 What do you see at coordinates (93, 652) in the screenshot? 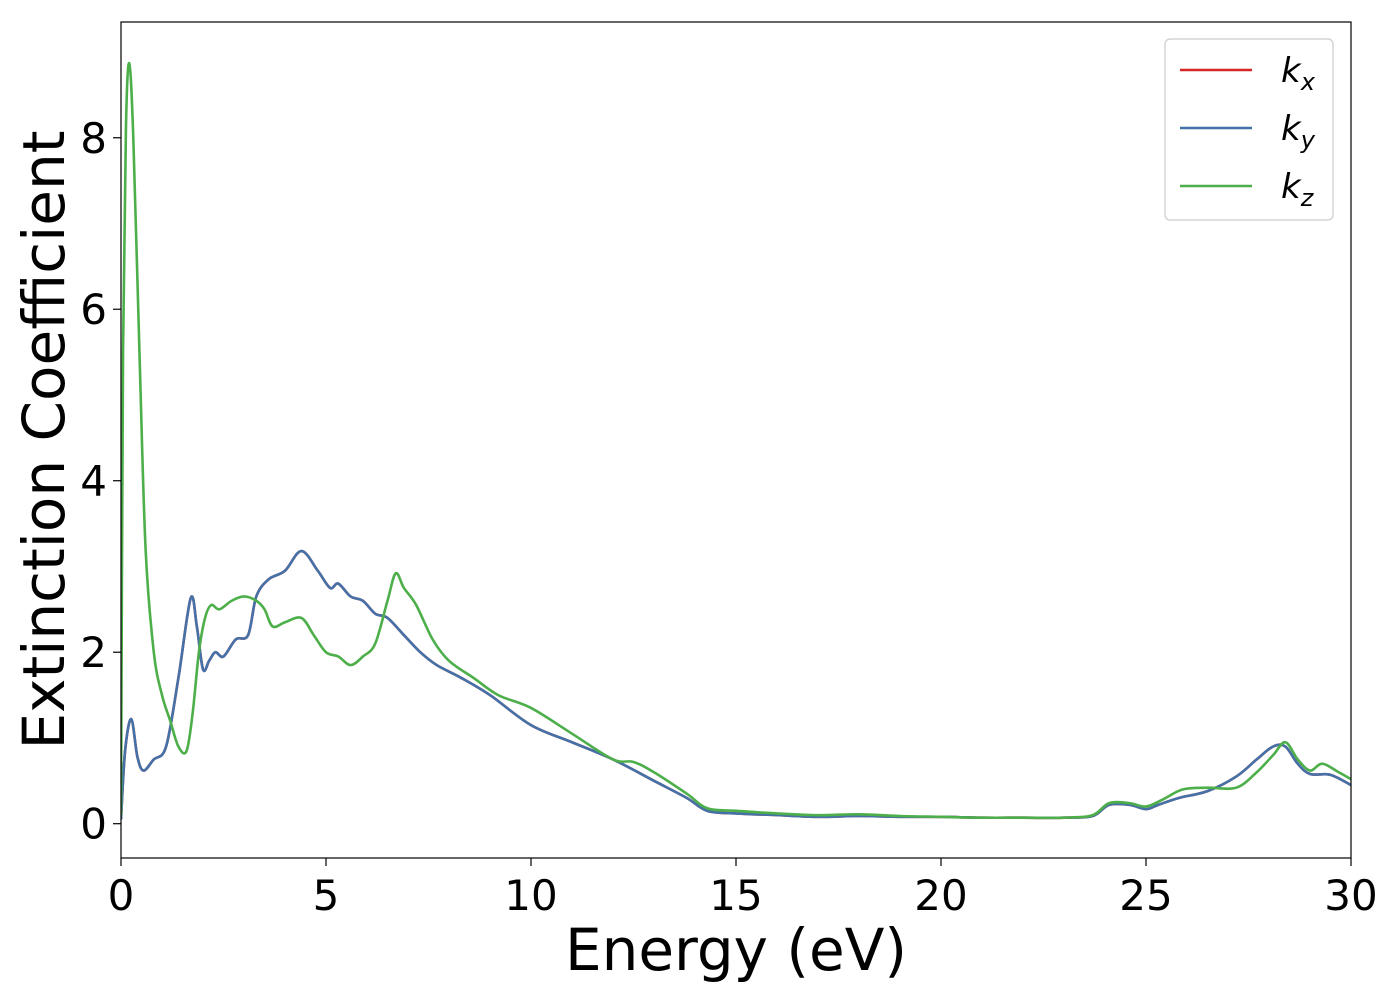
I see `y-tick-label: 2` at bounding box center [93, 652].